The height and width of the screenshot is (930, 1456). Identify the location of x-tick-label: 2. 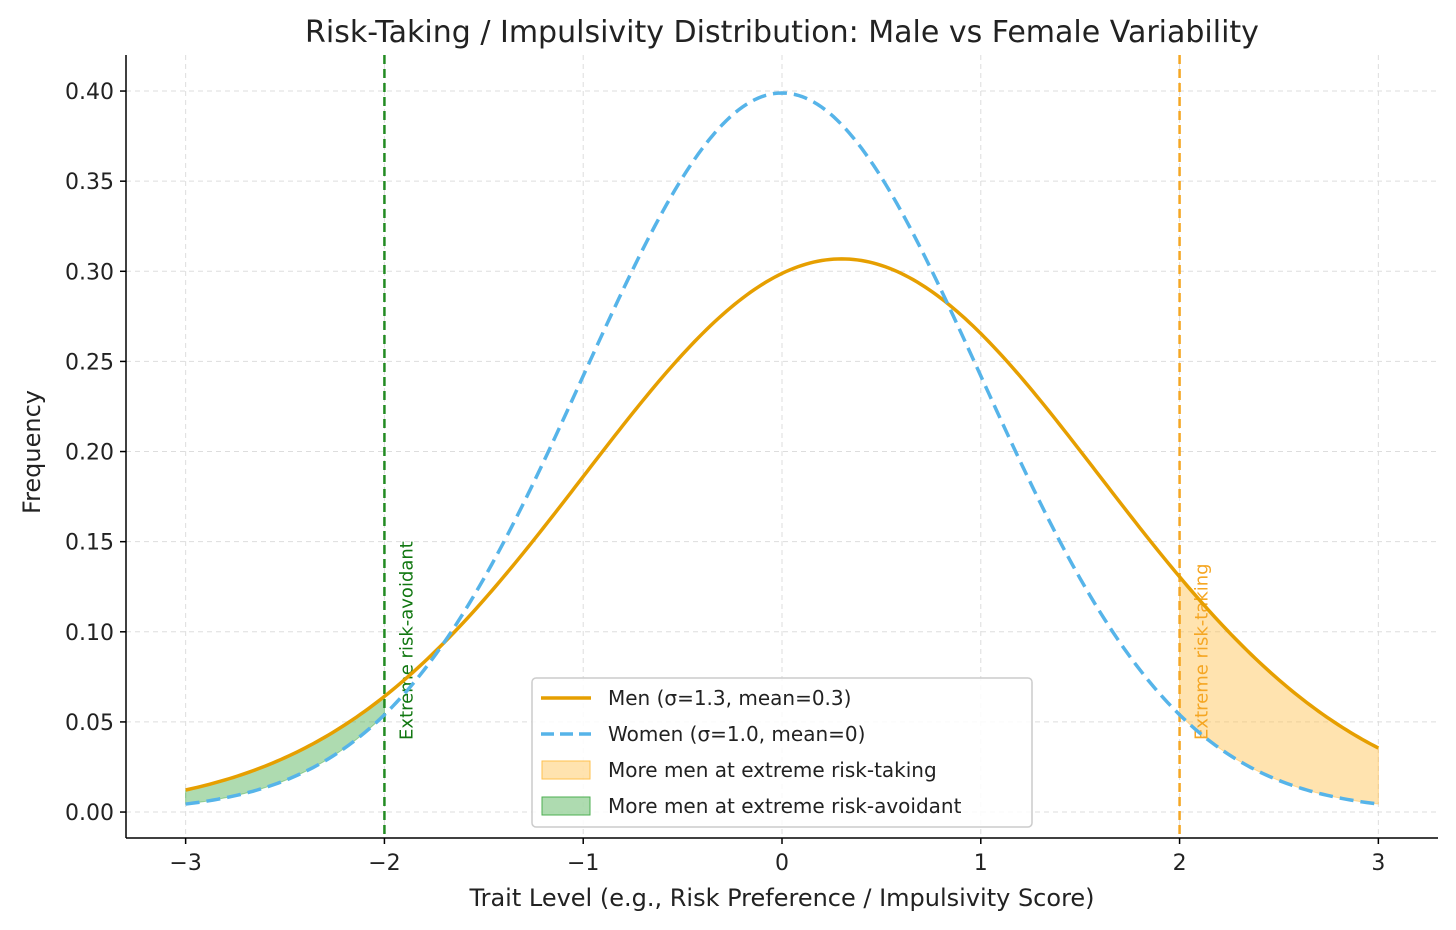
(1180, 863).